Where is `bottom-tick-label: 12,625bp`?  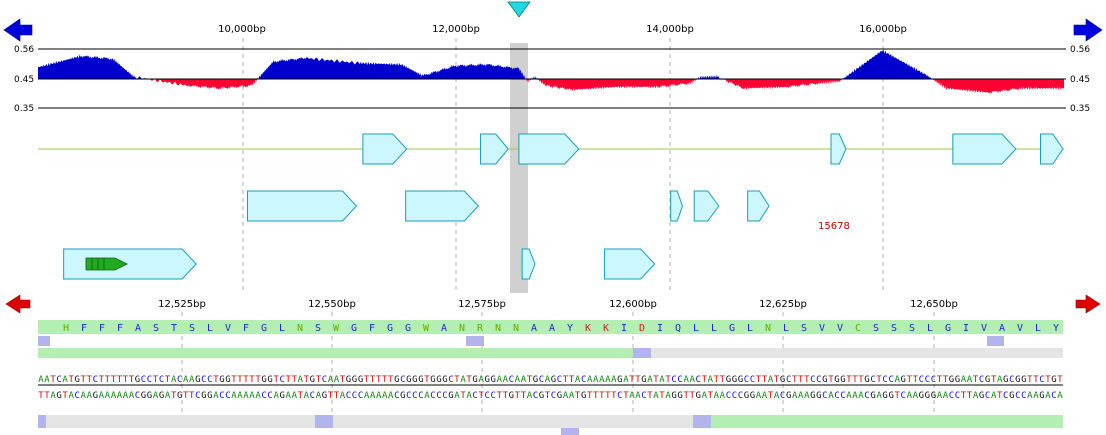
bottom-tick-label: 12,625bp is located at coordinates (783, 304).